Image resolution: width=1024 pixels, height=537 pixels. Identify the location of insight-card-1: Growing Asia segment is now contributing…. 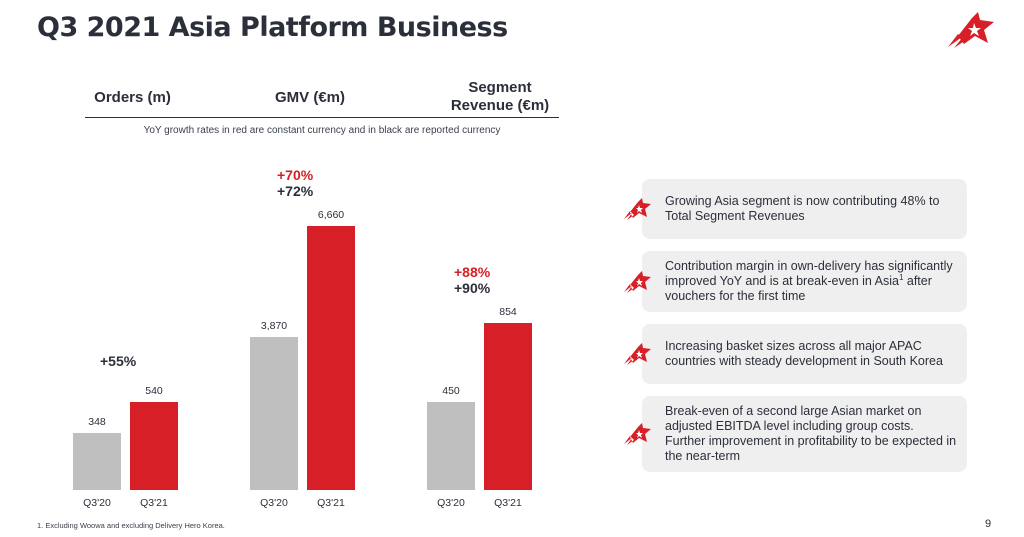
(795, 209).